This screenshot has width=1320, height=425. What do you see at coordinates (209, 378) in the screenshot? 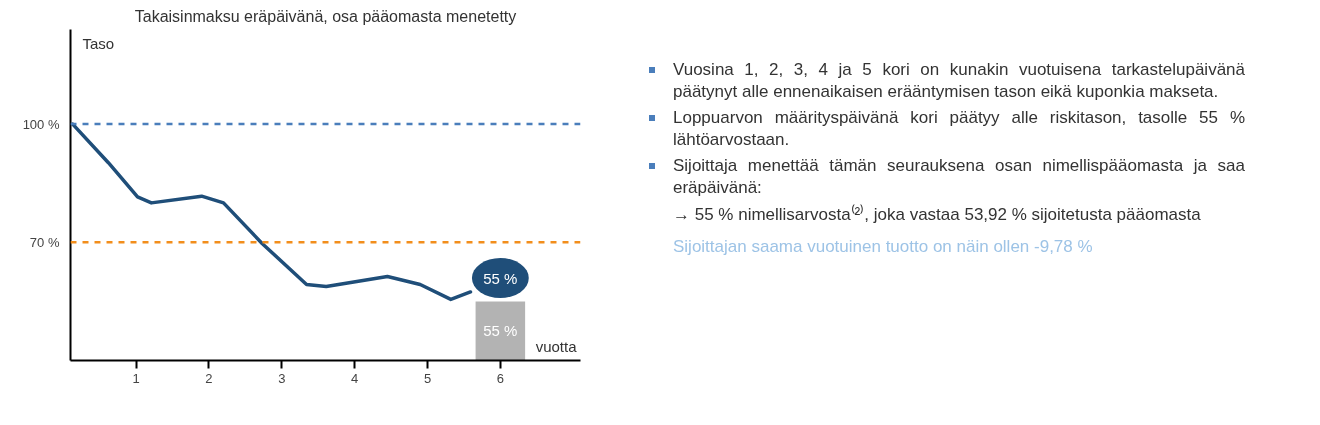
I see `x-tick-label: 2` at bounding box center [209, 378].